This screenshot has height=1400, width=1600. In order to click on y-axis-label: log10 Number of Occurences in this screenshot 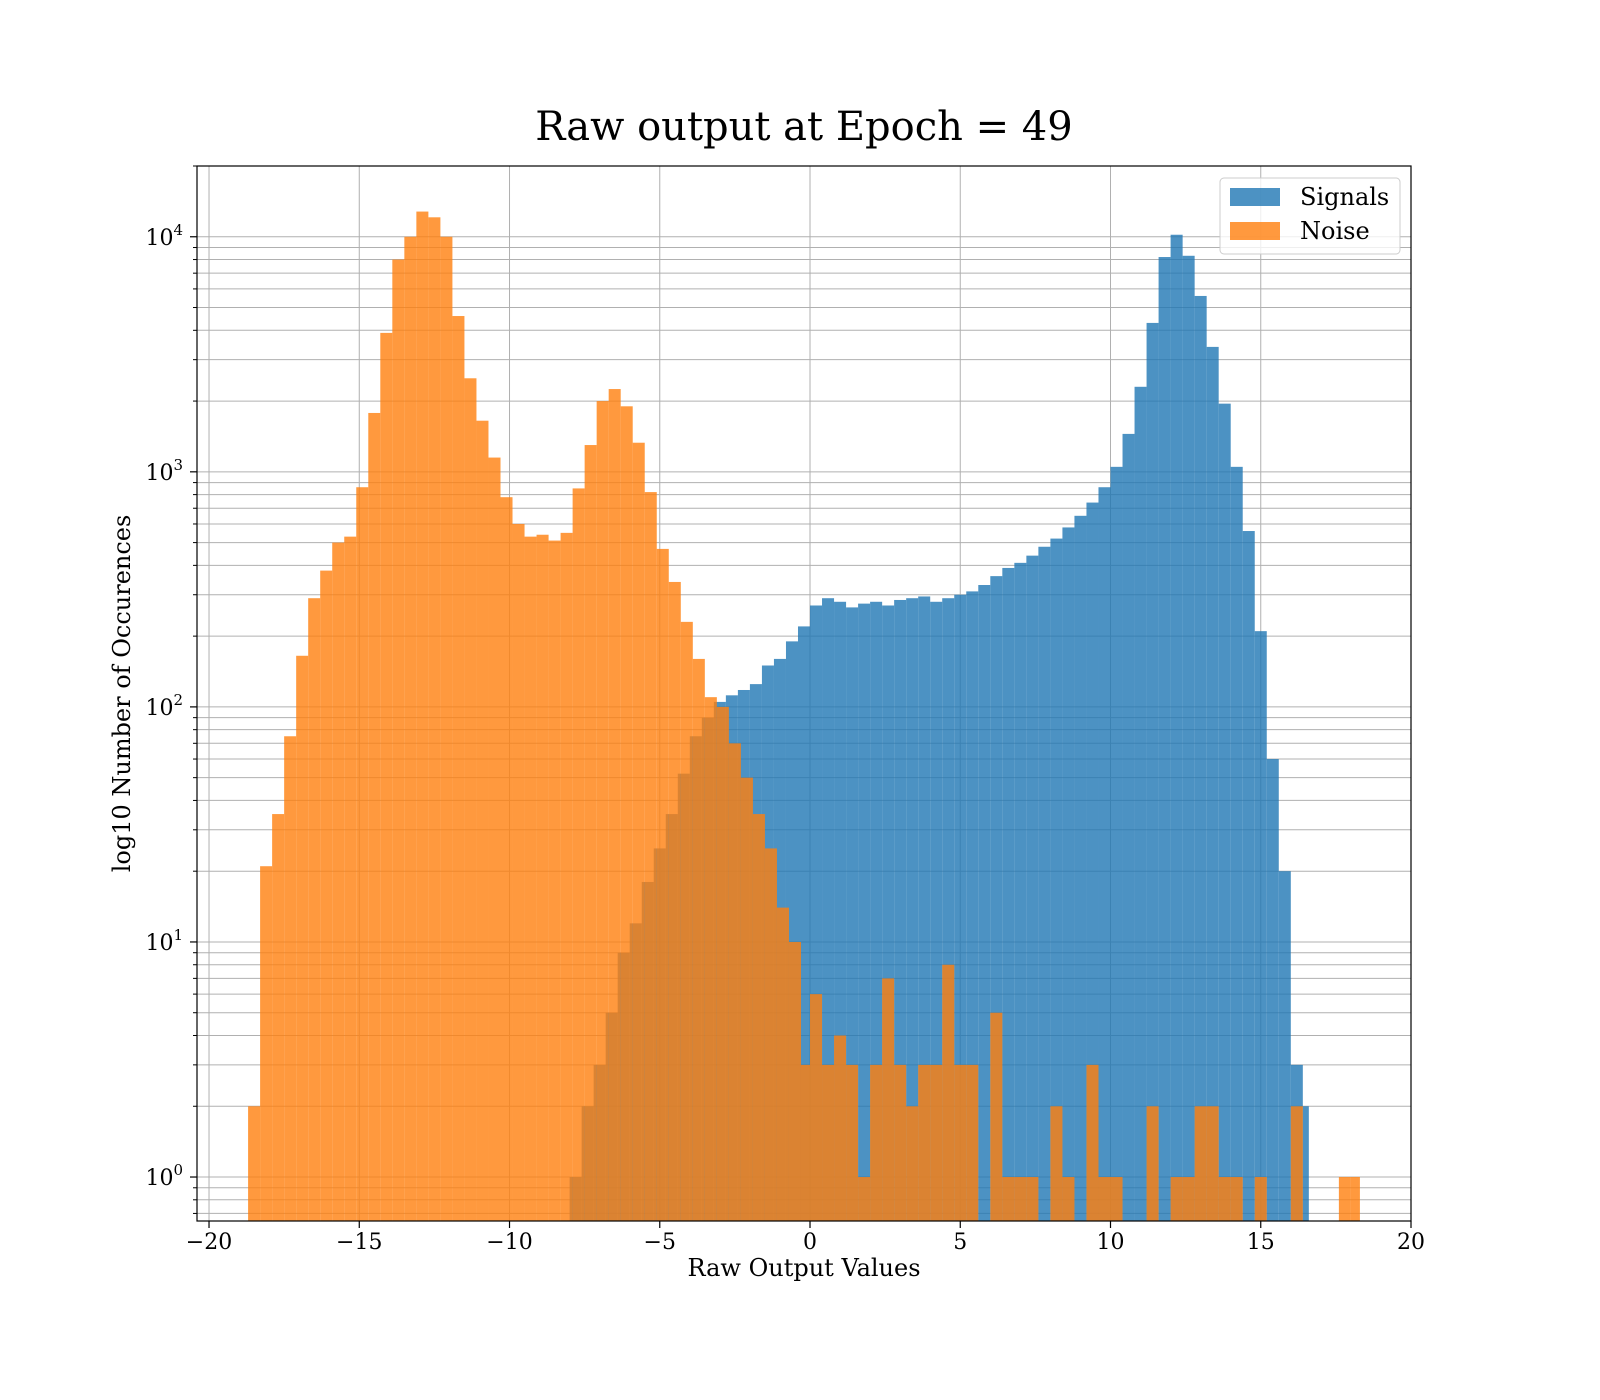, I will do `click(122, 694)`.